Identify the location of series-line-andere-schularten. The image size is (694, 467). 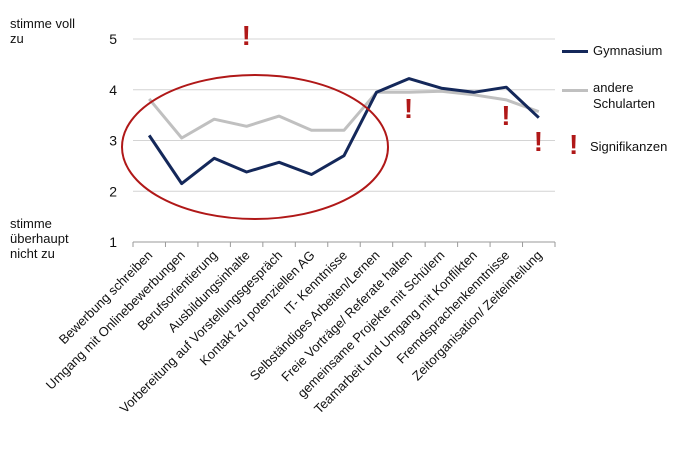
(344, 114).